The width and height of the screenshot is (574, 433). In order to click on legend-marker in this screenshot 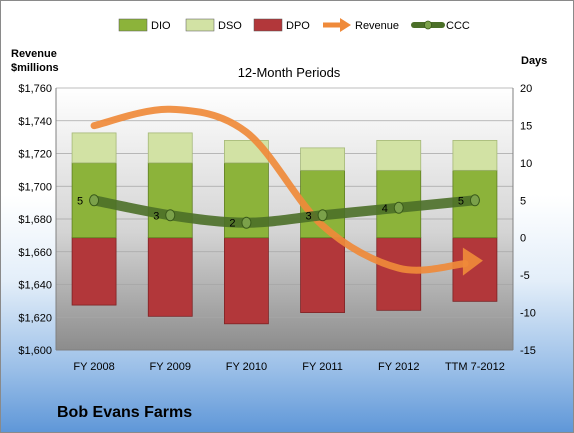, I will do `click(428, 25)`.